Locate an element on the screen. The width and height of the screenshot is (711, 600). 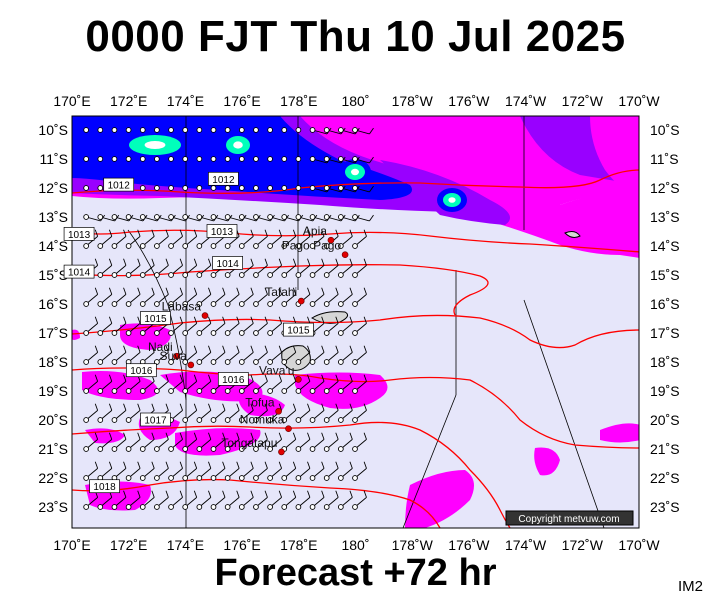
isobar-label-text: 1012 is located at coordinates (119, 186).